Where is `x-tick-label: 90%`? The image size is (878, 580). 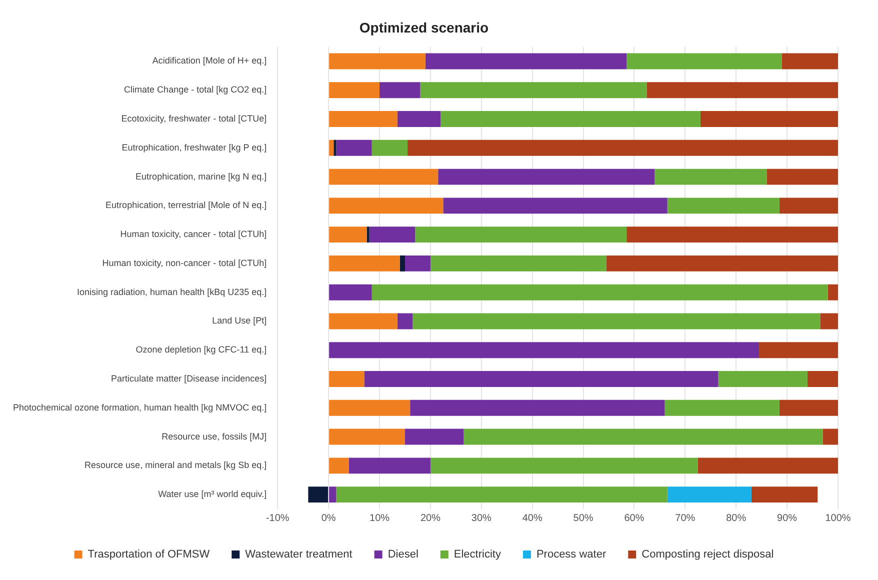 x-tick-label: 90% is located at coordinates (787, 518).